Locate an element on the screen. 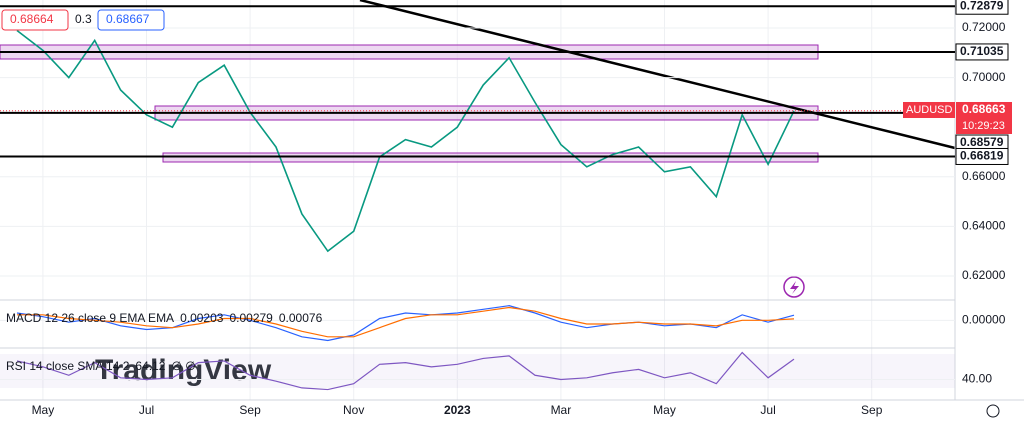  y-tick-label: 0.72000 is located at coordinates (984, 27).